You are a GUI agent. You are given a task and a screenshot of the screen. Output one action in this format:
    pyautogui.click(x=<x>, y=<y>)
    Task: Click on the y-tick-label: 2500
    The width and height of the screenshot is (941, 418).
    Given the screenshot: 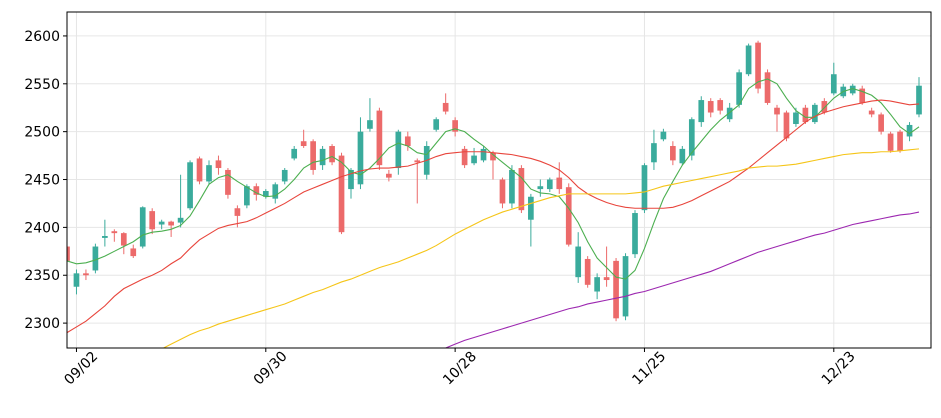 What is the action you would take?
    pyautogui.click(x=42, y=133)
    